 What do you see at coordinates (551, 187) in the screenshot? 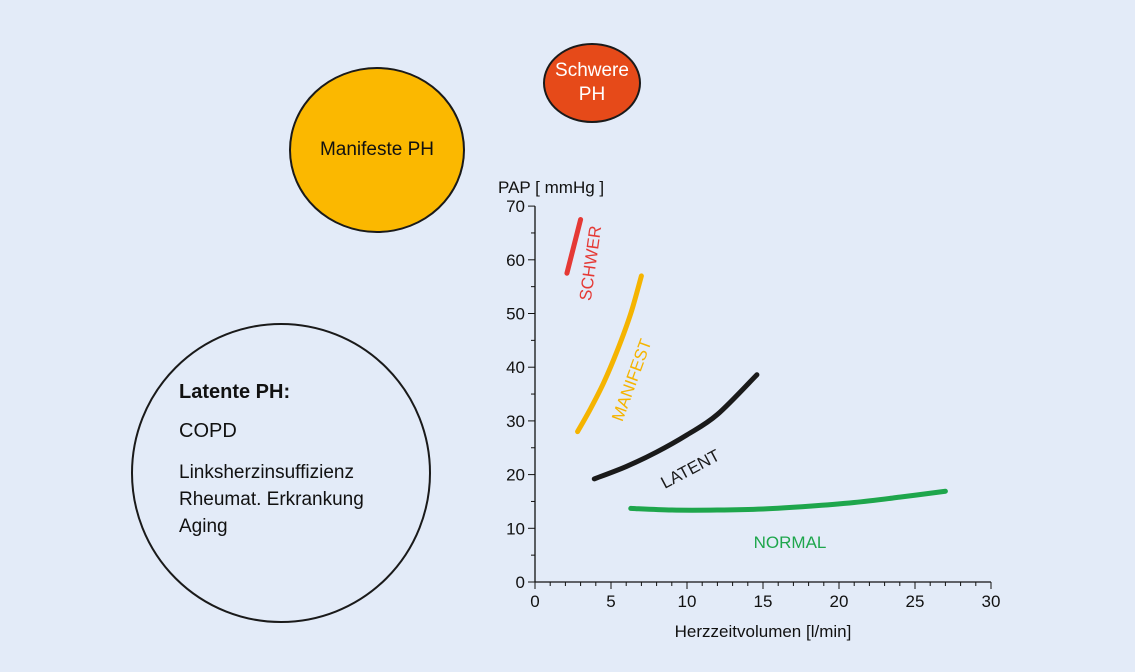
I see `y-axis-label: PAP [ mmHg ]` at bounding box center [551, 187].